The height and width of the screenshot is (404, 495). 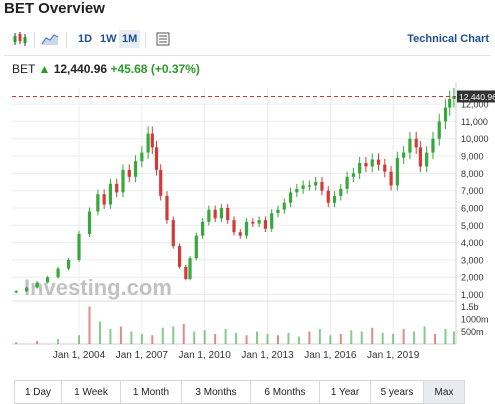 I want to click on range-1-day-button: 1 Day, so click(x=38, y=392).